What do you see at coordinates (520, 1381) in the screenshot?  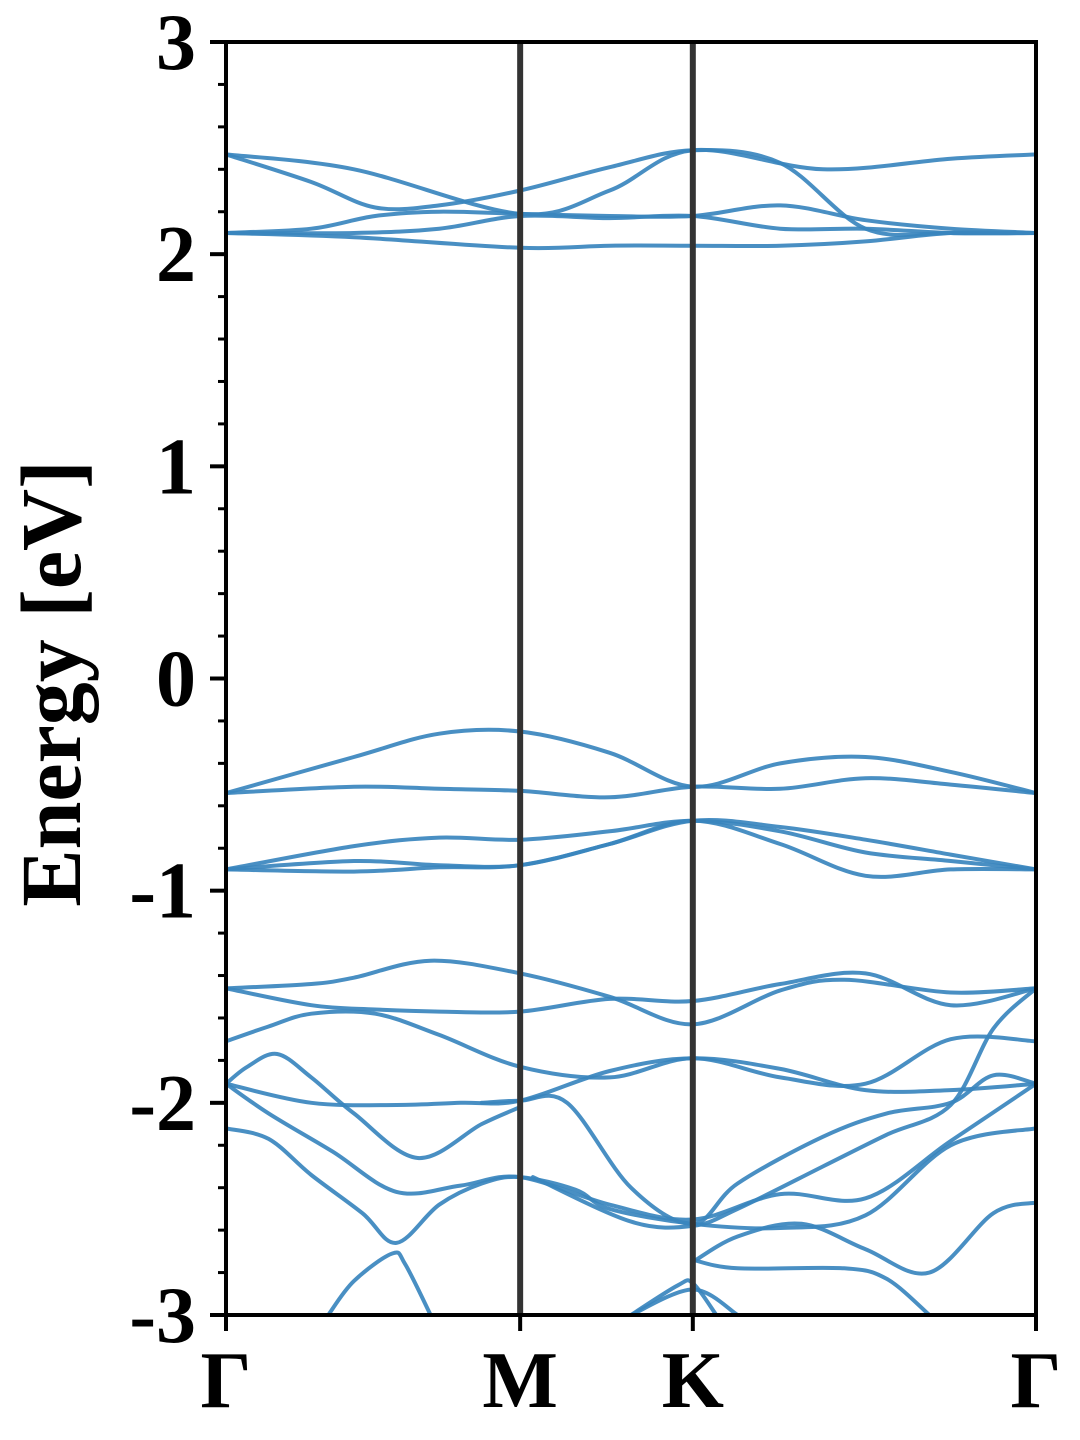 I see `x-tick-label-M: M` at bounding box center [520, 1381].